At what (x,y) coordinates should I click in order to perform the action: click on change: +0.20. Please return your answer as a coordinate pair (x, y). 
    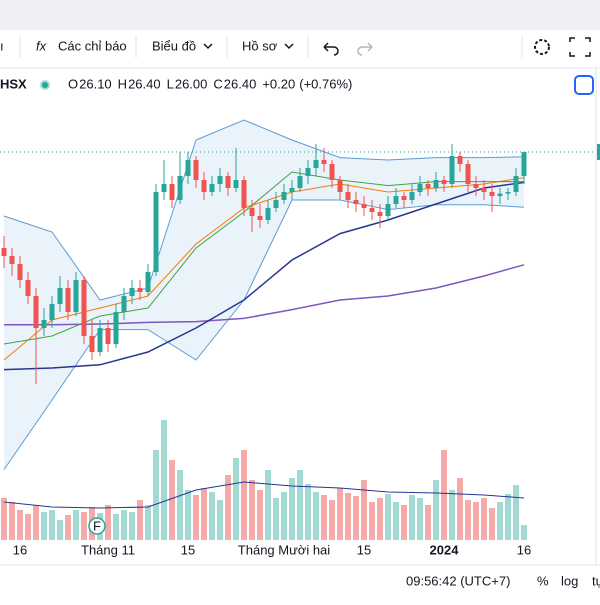
    Looking at the image, I should click on (278, 83).